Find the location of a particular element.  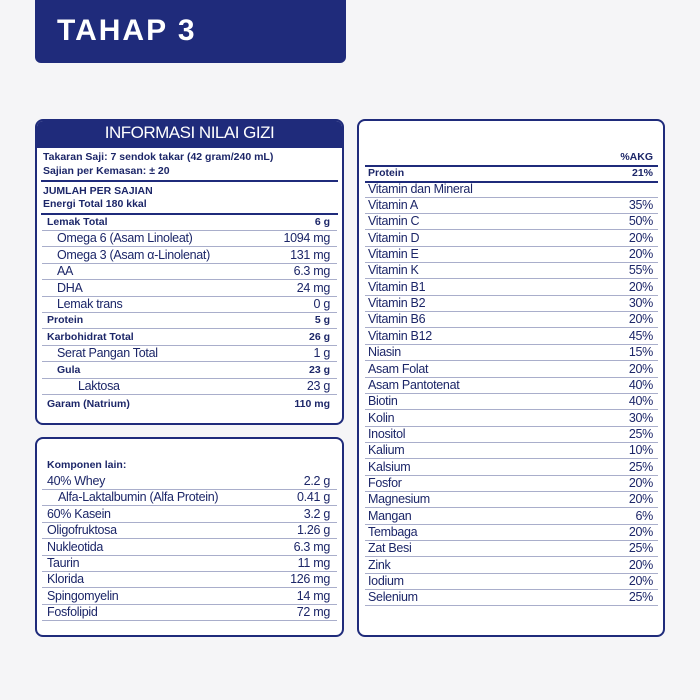

akg-name: Selenium is located at coordinates (393, 597).